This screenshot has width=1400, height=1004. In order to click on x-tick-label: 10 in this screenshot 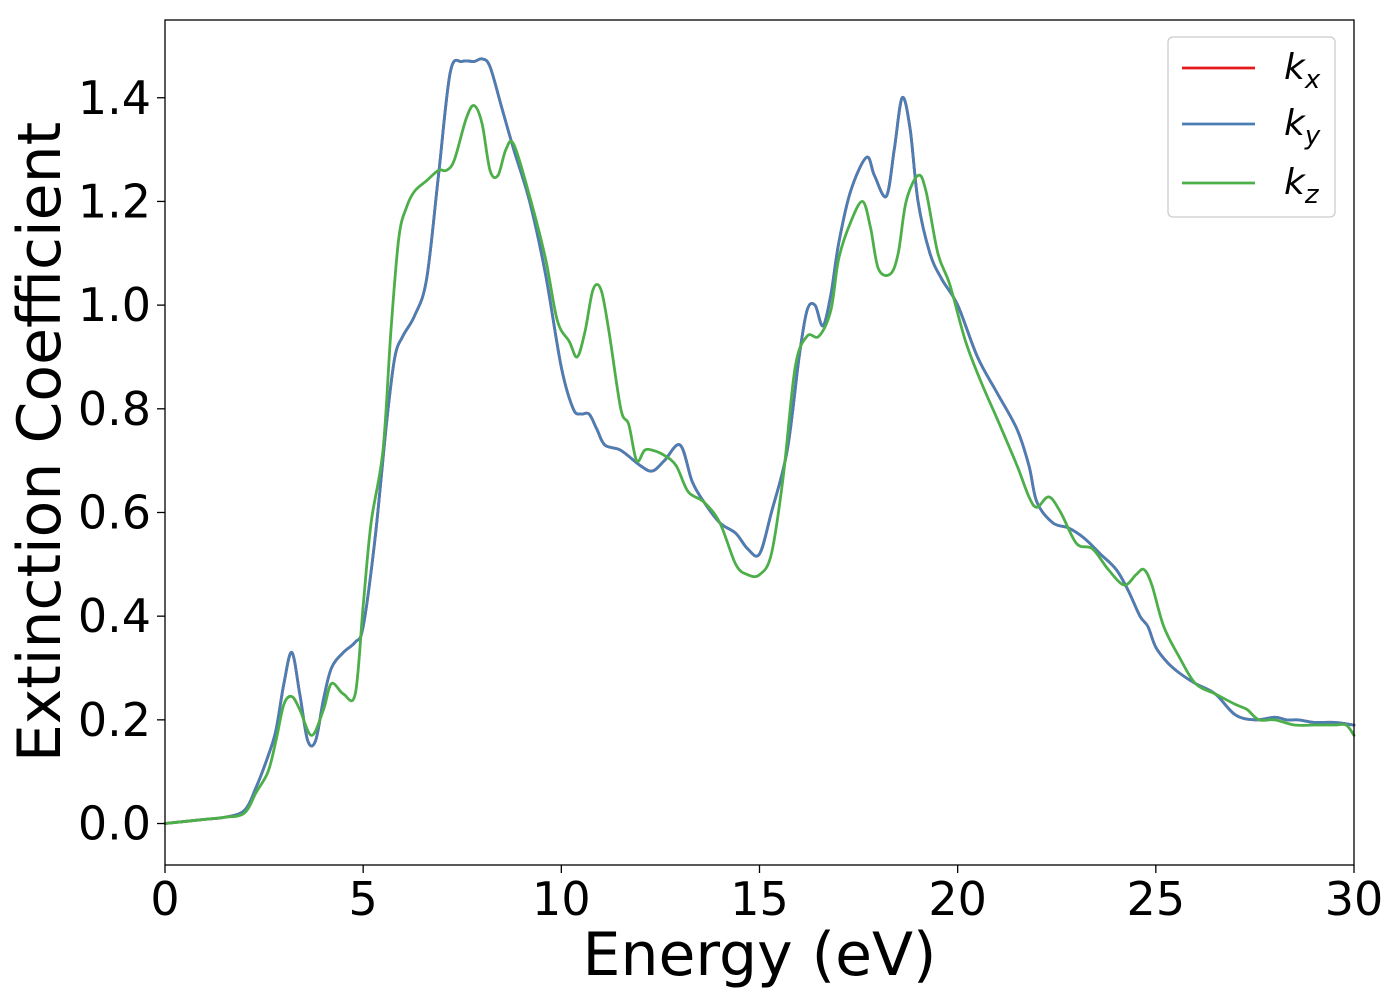, I will do `click(561, 899)`.